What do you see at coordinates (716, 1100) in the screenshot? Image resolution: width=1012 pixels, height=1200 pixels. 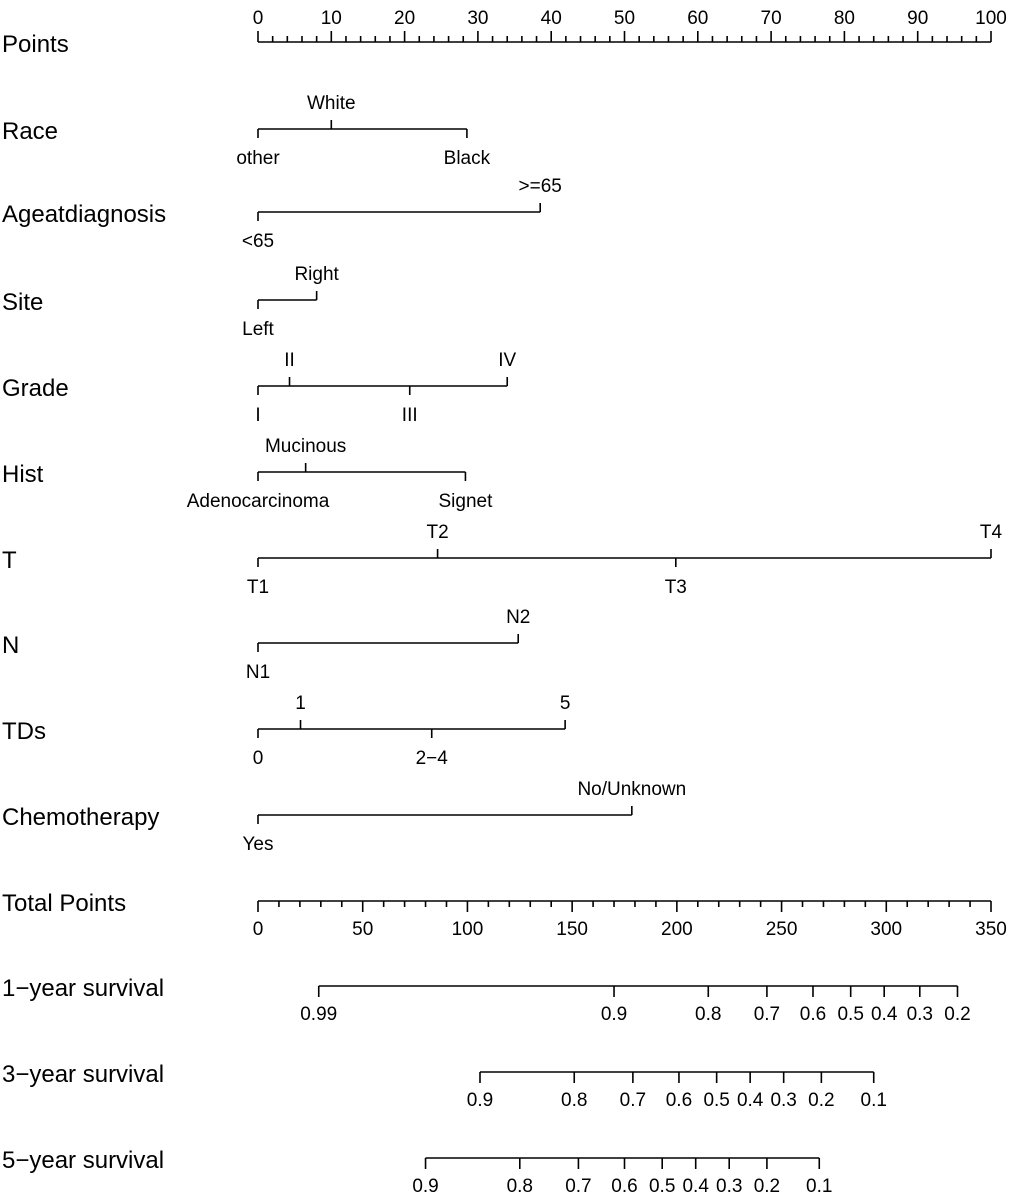 I see `survival-tick-label-3-year-survival-0-5: 0.5` at bounding box center [716, 1100].